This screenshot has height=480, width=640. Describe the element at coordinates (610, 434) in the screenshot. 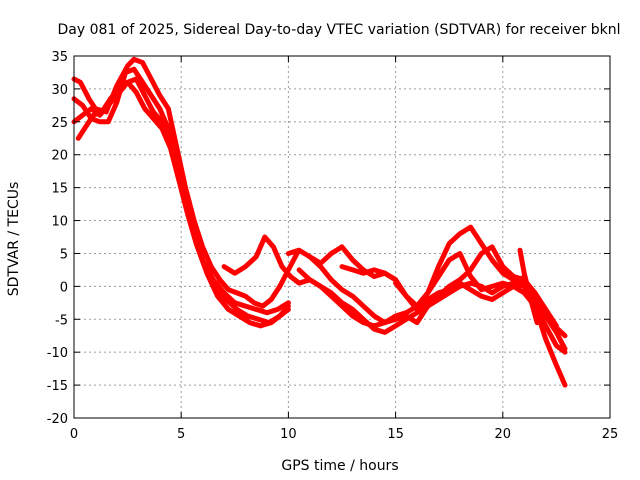

I see `x-tick-label: 25` at that location.